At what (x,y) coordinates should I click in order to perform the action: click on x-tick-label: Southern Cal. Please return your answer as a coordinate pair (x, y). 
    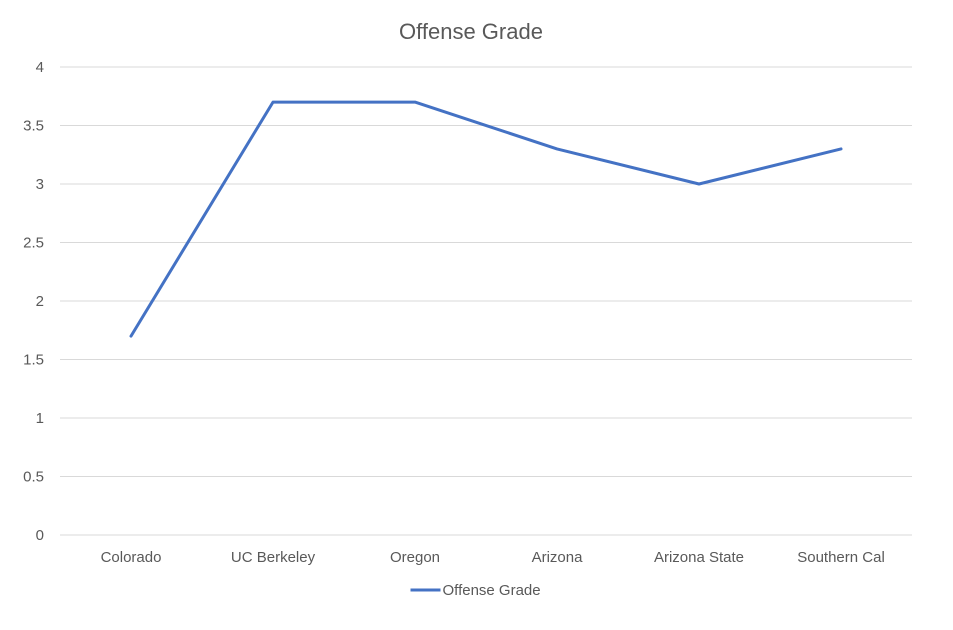
    Looking at the image, I should click on (841, 557).